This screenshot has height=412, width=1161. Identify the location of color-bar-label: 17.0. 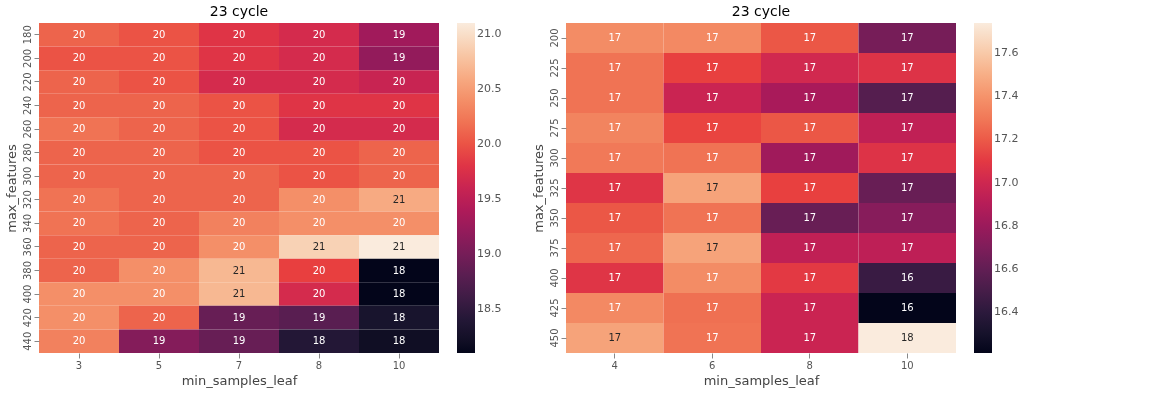
(1006, 182).